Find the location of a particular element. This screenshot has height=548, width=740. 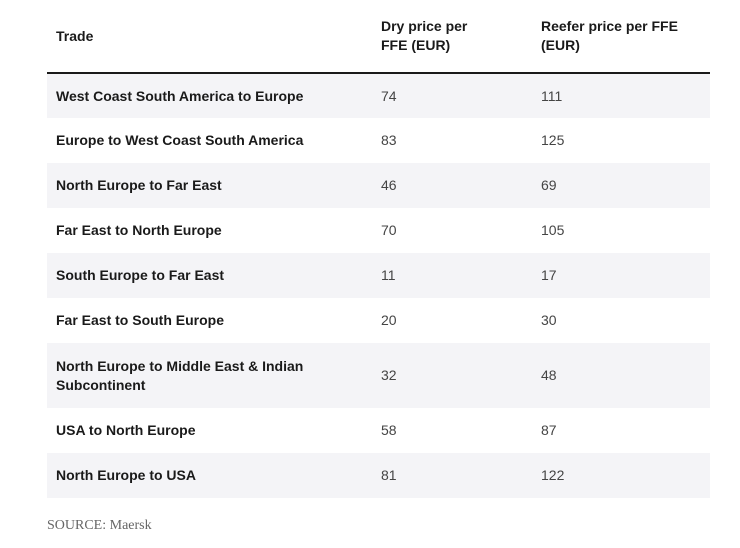

dry-price-cell: 81 is located at coordinates (389, 475).